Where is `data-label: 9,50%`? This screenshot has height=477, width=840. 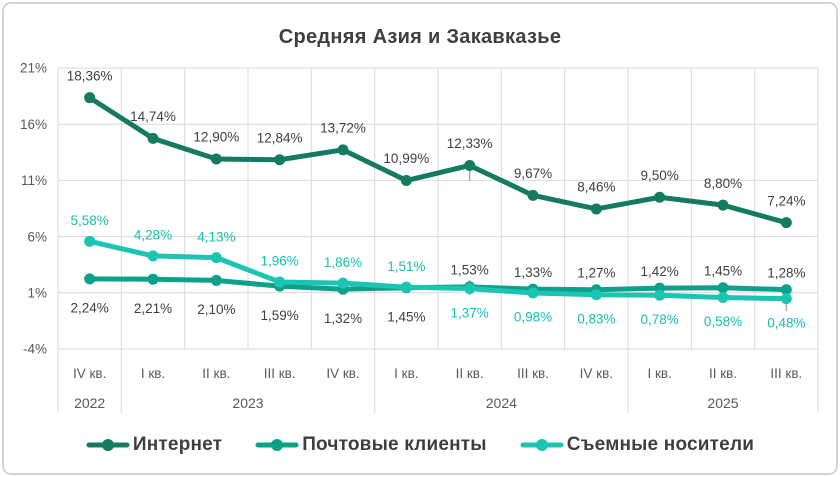 data-label: 9,50% is located at coordinates (660, 175).